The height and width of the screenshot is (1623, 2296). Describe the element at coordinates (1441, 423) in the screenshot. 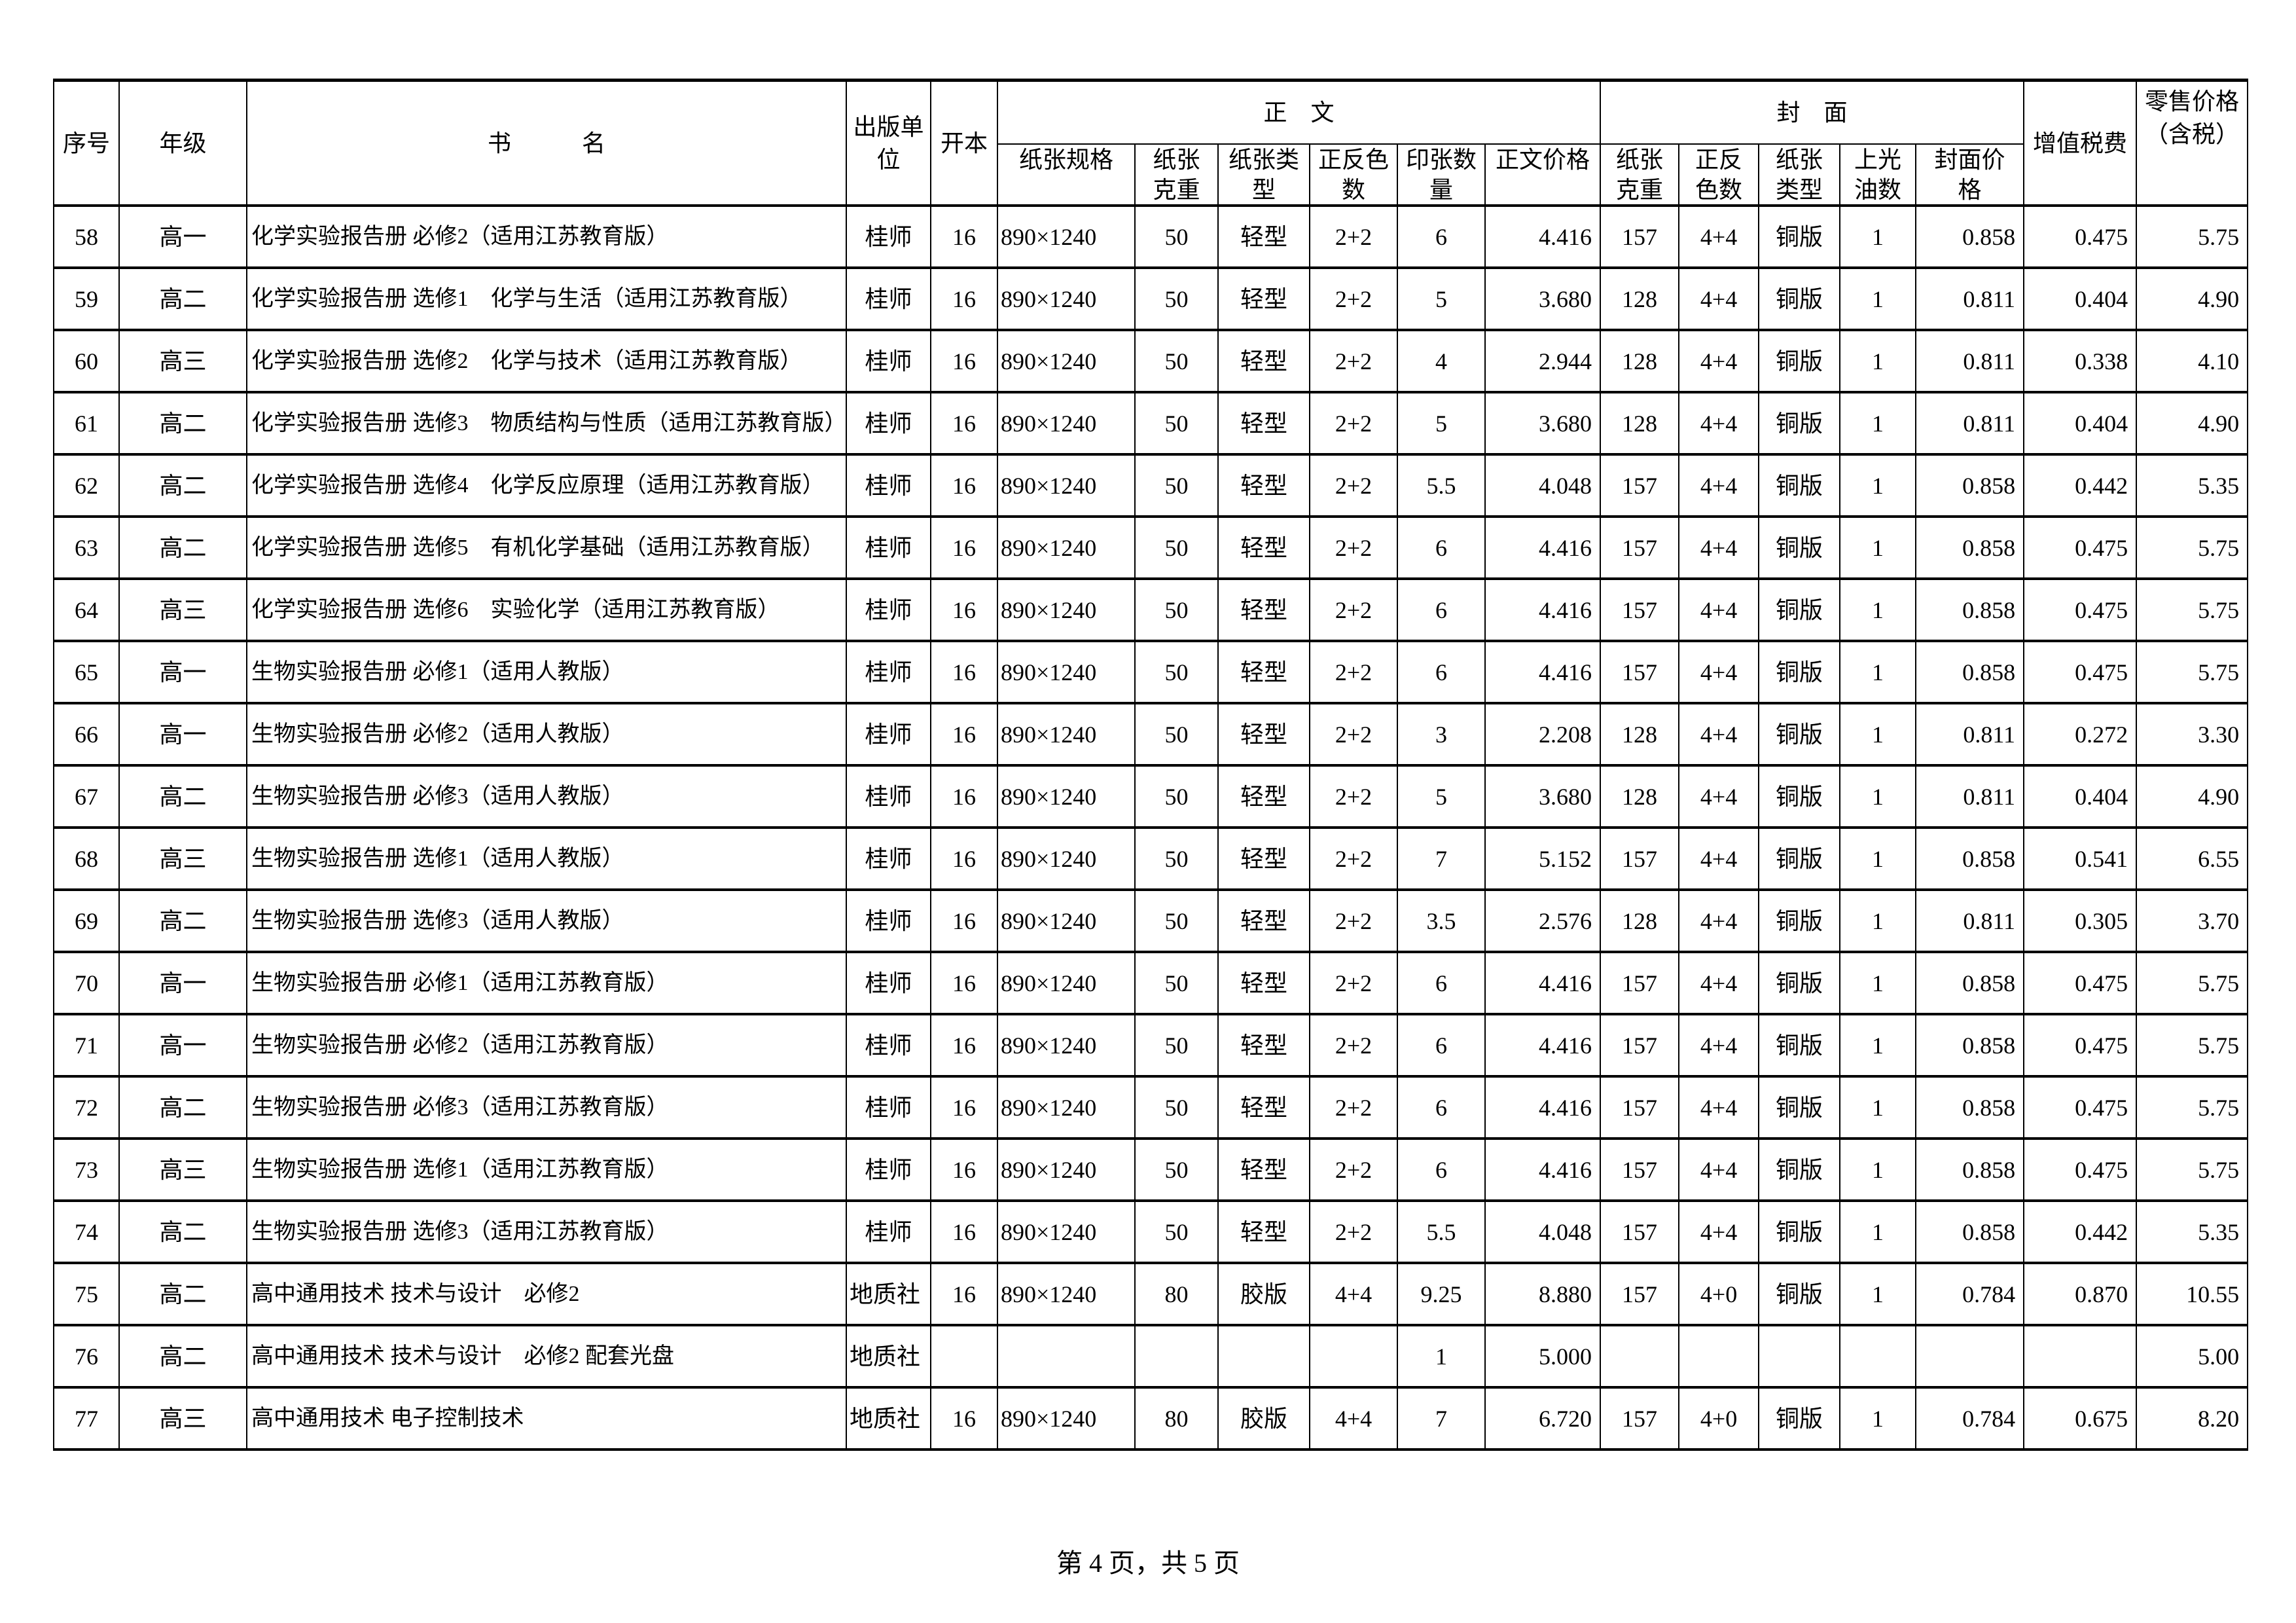

I see `cell-sheets: 5` at that location.